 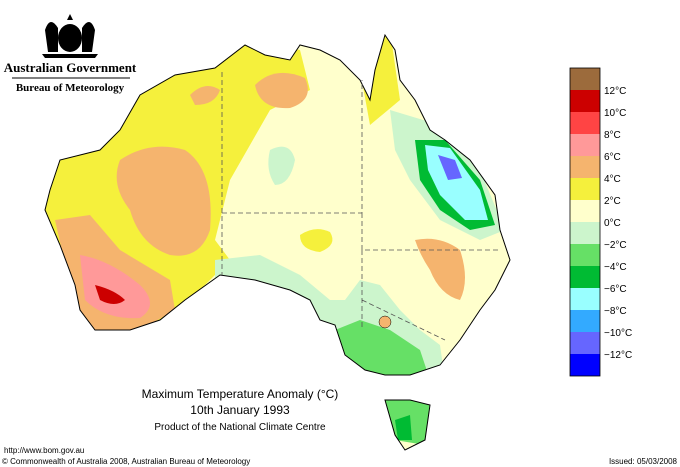 What do you see at coordinates (615, 289) in the screenshot?
I see `legend-label: −6°C` at bounding box center [615, 289].